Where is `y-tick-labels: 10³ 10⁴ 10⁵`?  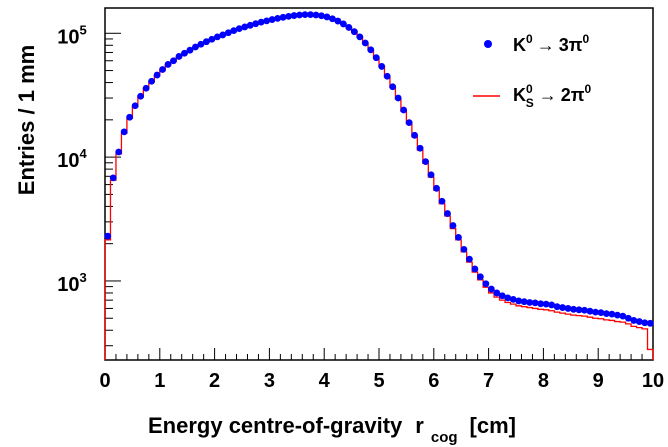
y-tick-labels: 10³ 10⁴ 10⁵ is located at coordinates (72, 159).